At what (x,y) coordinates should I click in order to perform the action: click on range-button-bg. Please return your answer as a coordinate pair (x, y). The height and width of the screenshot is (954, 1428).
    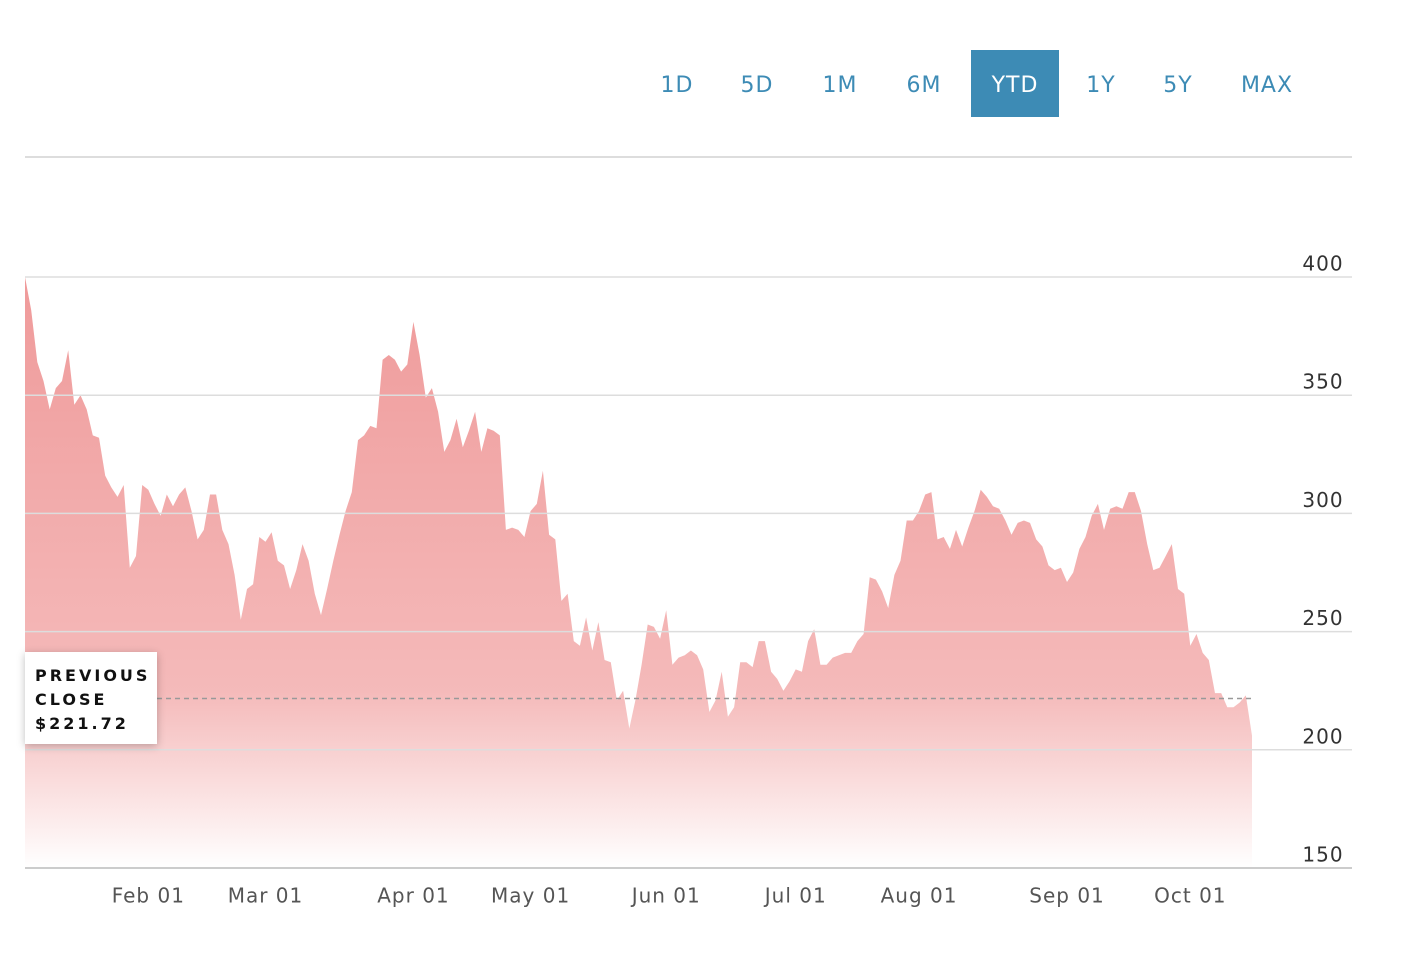
    Looking at the image, I should click on (1015, 83).